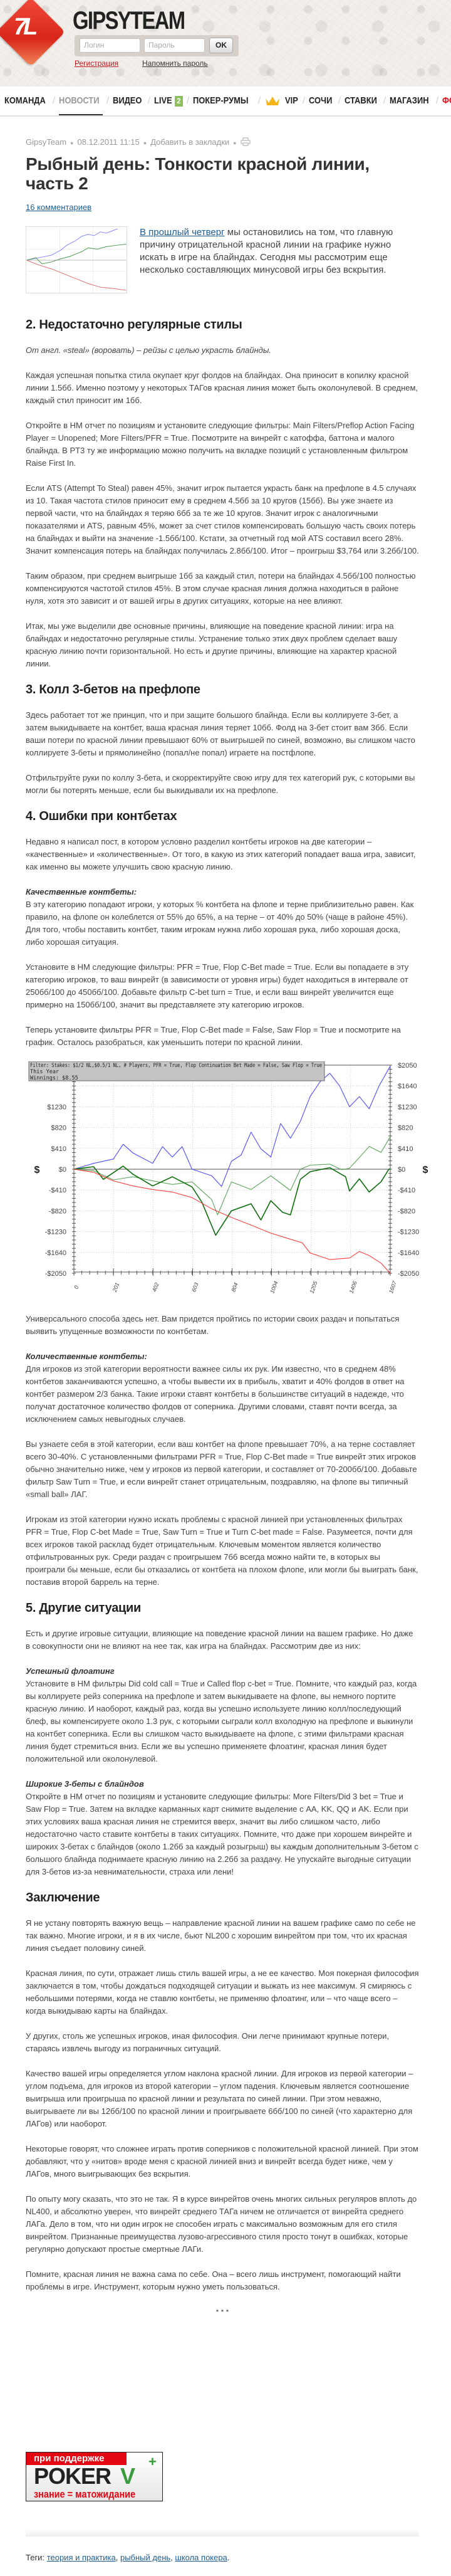 This screenshot has height=2576, width=451. I want to click on publish-date: 08.12.2011 11:15, so click(108, 142).